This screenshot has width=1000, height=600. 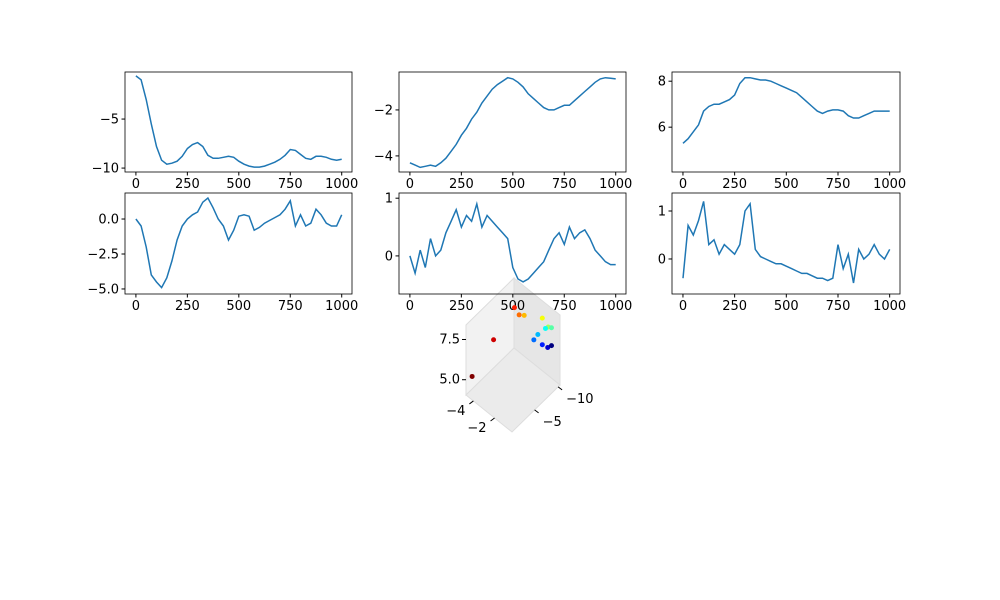 I want to click on y-tick-label: 8, so click(x=662, y=82).